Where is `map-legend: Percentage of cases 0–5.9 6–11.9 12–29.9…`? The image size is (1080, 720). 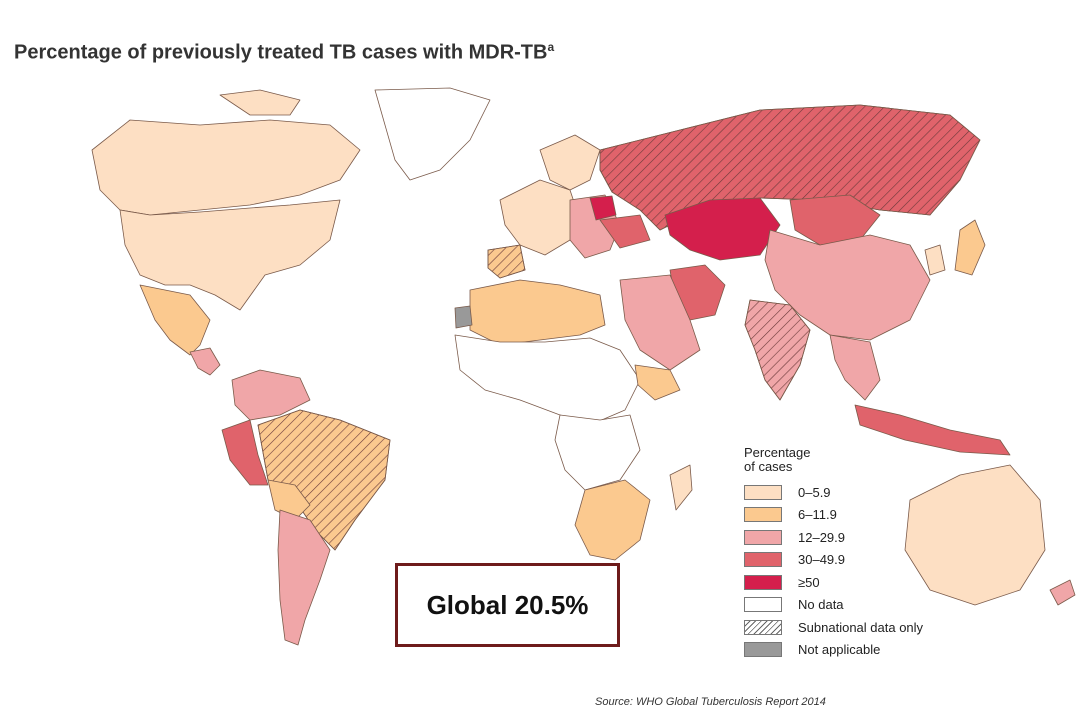
map-legend: Percentage of cases 0–5.9 6–11.9 12–29.9… is located at coordinates (864, 553).